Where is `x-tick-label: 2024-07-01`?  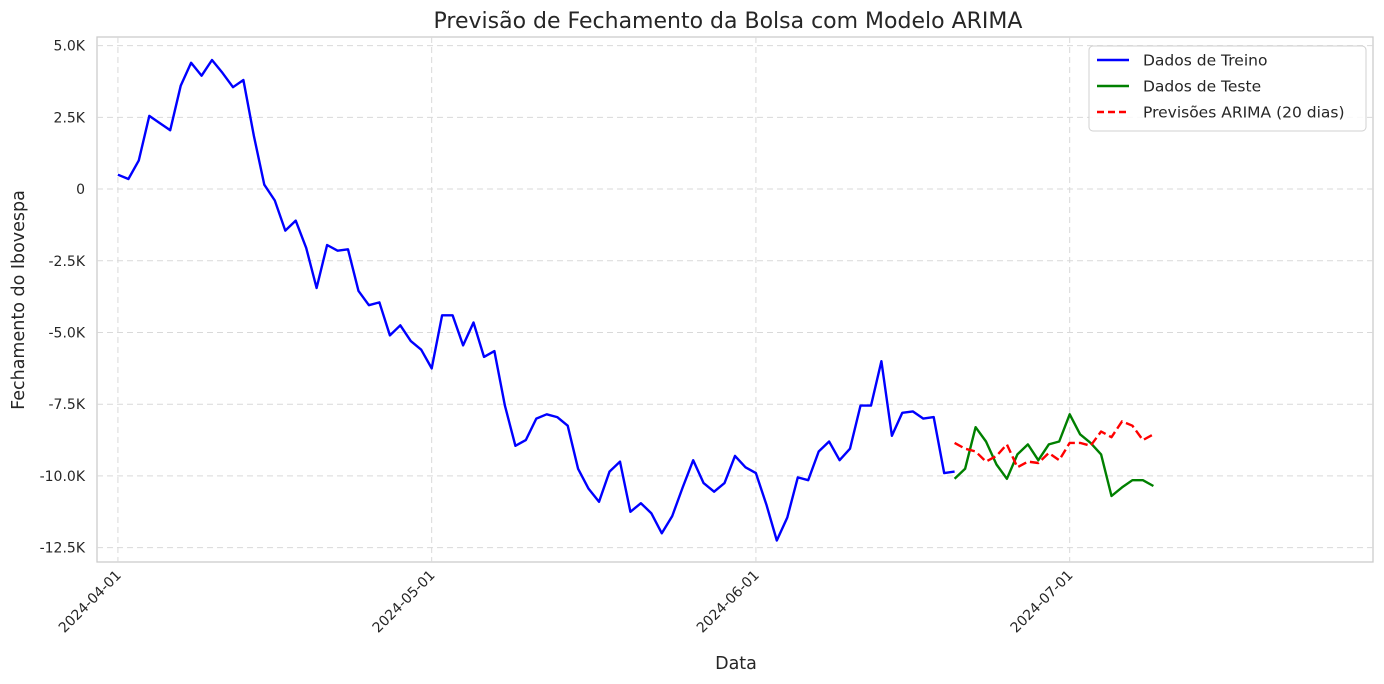 x-tick-label: 2024-07-01 is located at coordinates (1042, 602).